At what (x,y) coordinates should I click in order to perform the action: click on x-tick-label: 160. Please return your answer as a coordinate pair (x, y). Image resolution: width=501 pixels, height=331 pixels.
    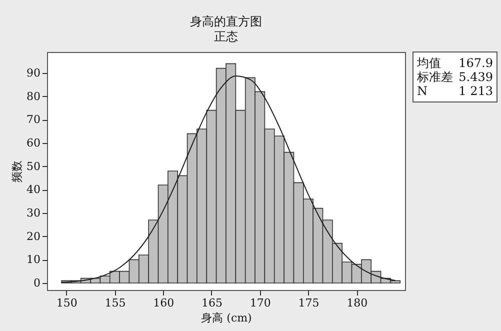
    Looking at the image, I should click on (163, 303).